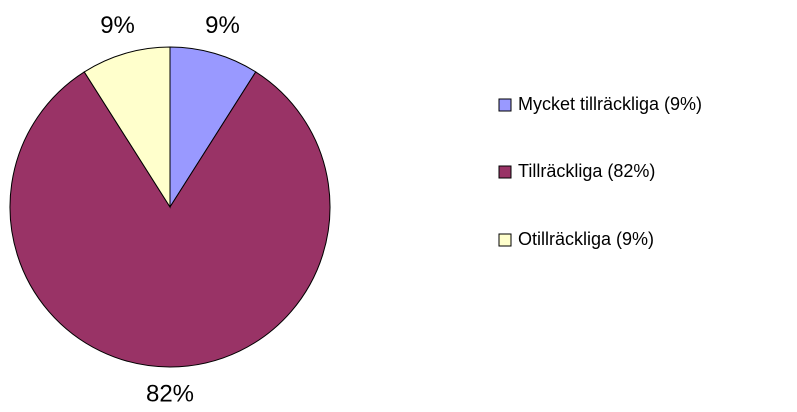 This screenshot has width=797, height=412. I want to click on legend-label: Otillräckliga (9%), so click(586, 239).